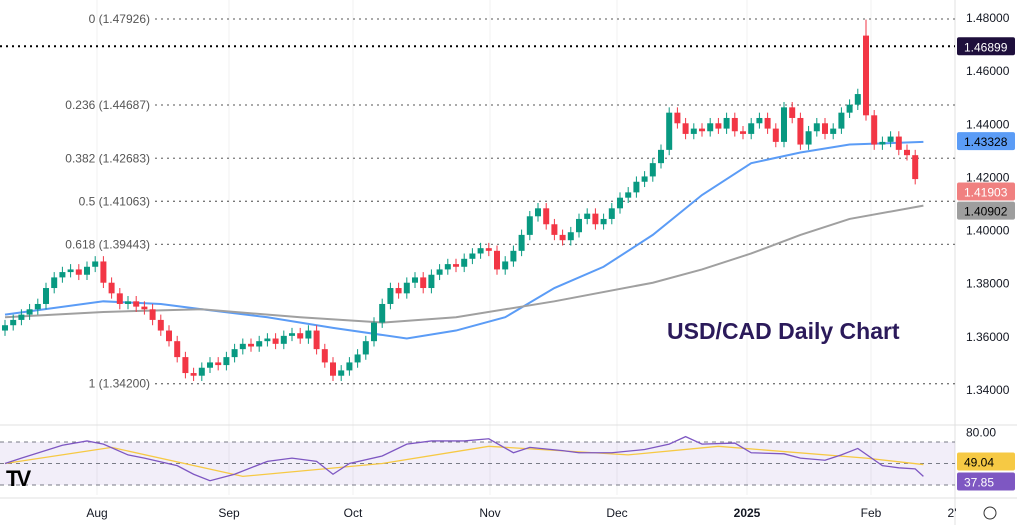 This screenshot has height=525, width=1017. What do you see at coordinates (988, 390) in the screenshot?
I see `y-tick-label: 1.34000` at bounding box center [988, 390].